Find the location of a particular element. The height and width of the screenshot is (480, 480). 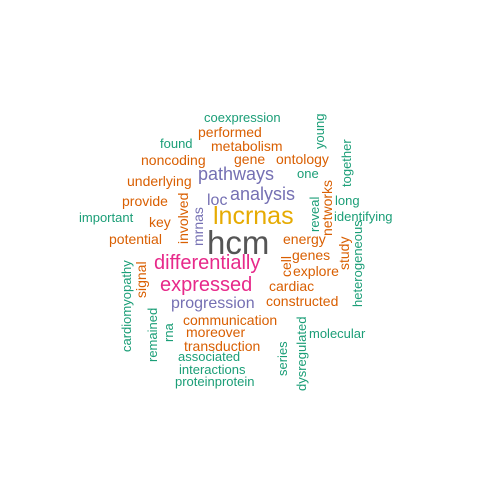

word: molecular is located at coordinates (337, 333).